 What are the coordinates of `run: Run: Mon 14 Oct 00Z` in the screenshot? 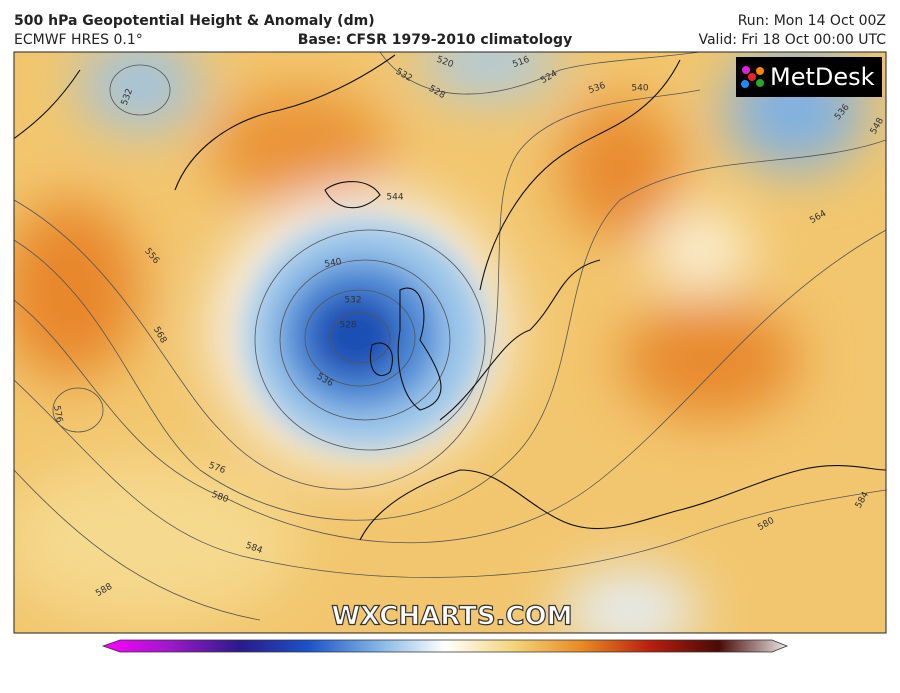 It's located at (812, 21).